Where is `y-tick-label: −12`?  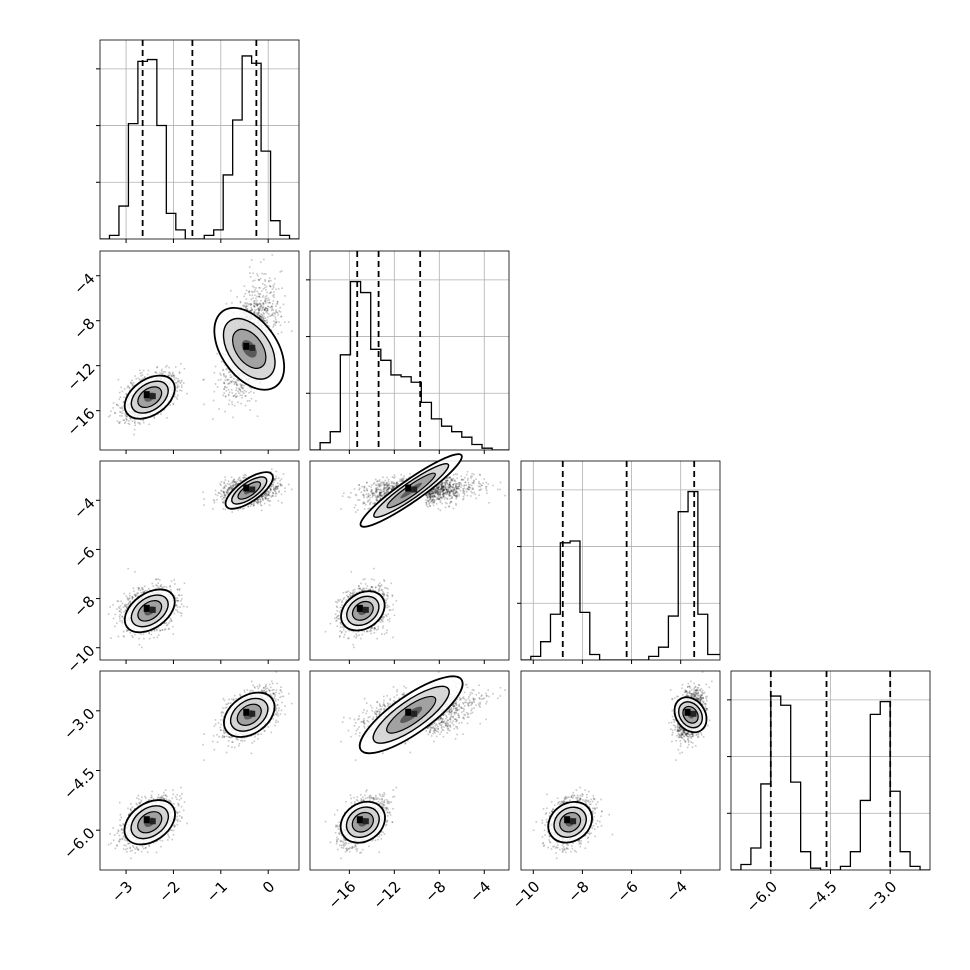 y-tick-label: −12 is located at coordinates (80, 376).